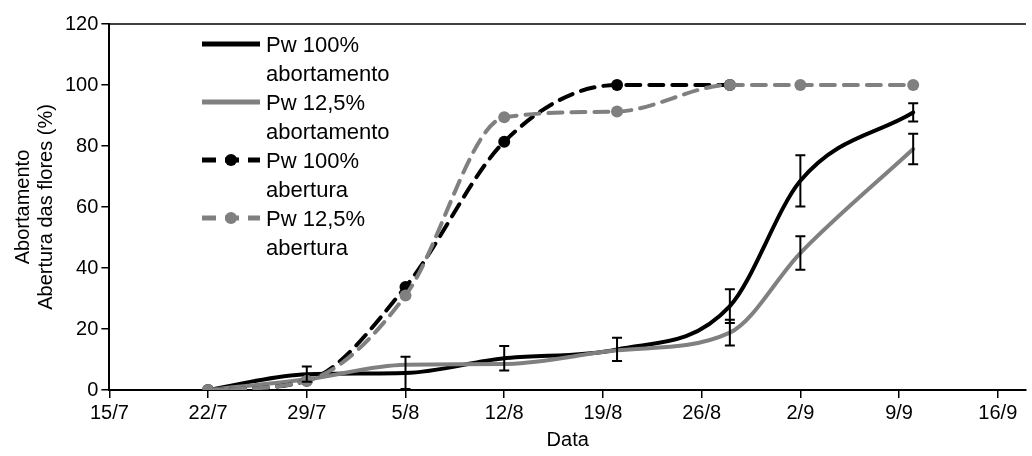  What do you see at coordinates (313, 175) in the screenshot?
I see `legend-label: Pw 100% abertura` at bounding box center [313, 175].